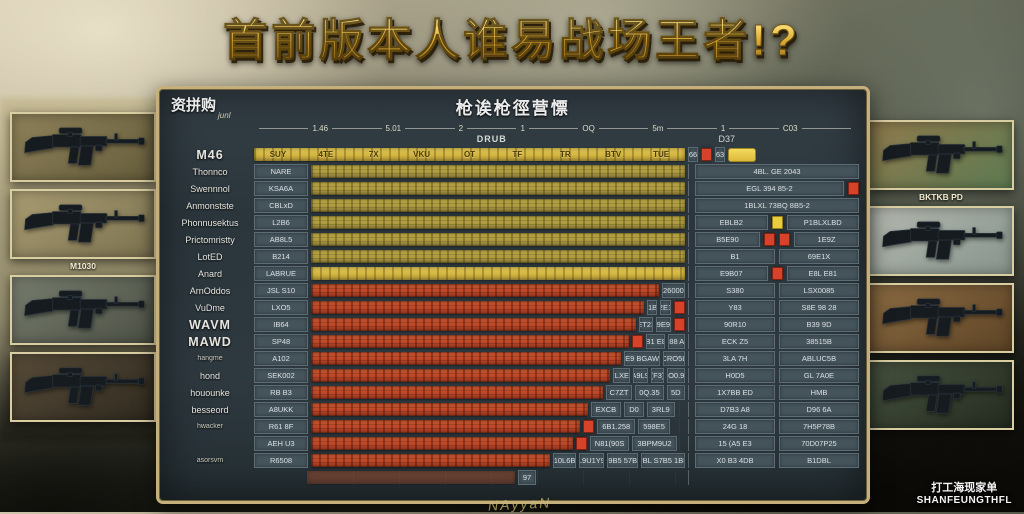  Describe the element at coordinates (654, 426) in the screenshot. I see `value-chip: 598E5` at that location.